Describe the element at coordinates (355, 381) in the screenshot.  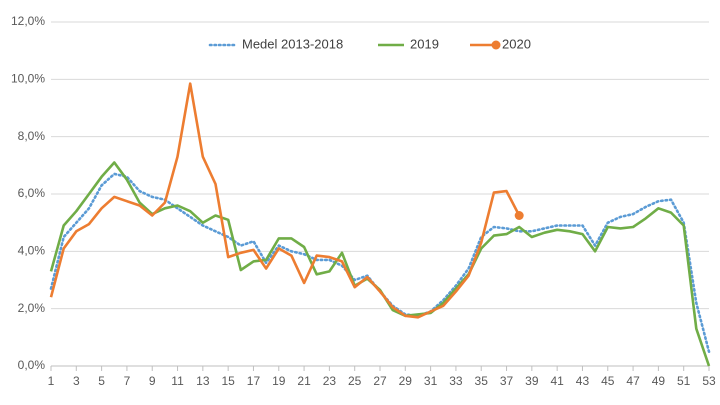
I see `x-tick-label: 25` at that location.